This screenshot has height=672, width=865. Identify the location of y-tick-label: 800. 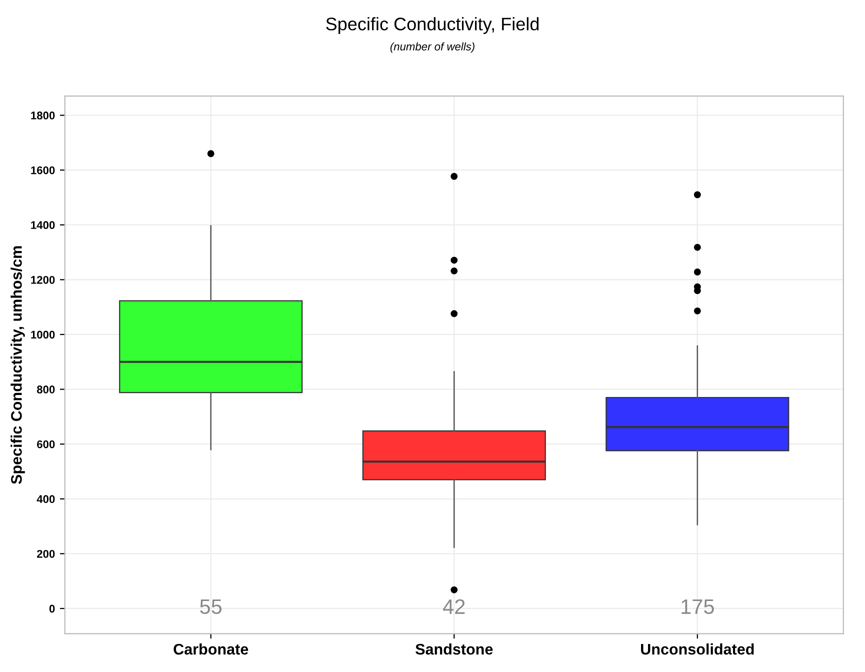
(45, 390).